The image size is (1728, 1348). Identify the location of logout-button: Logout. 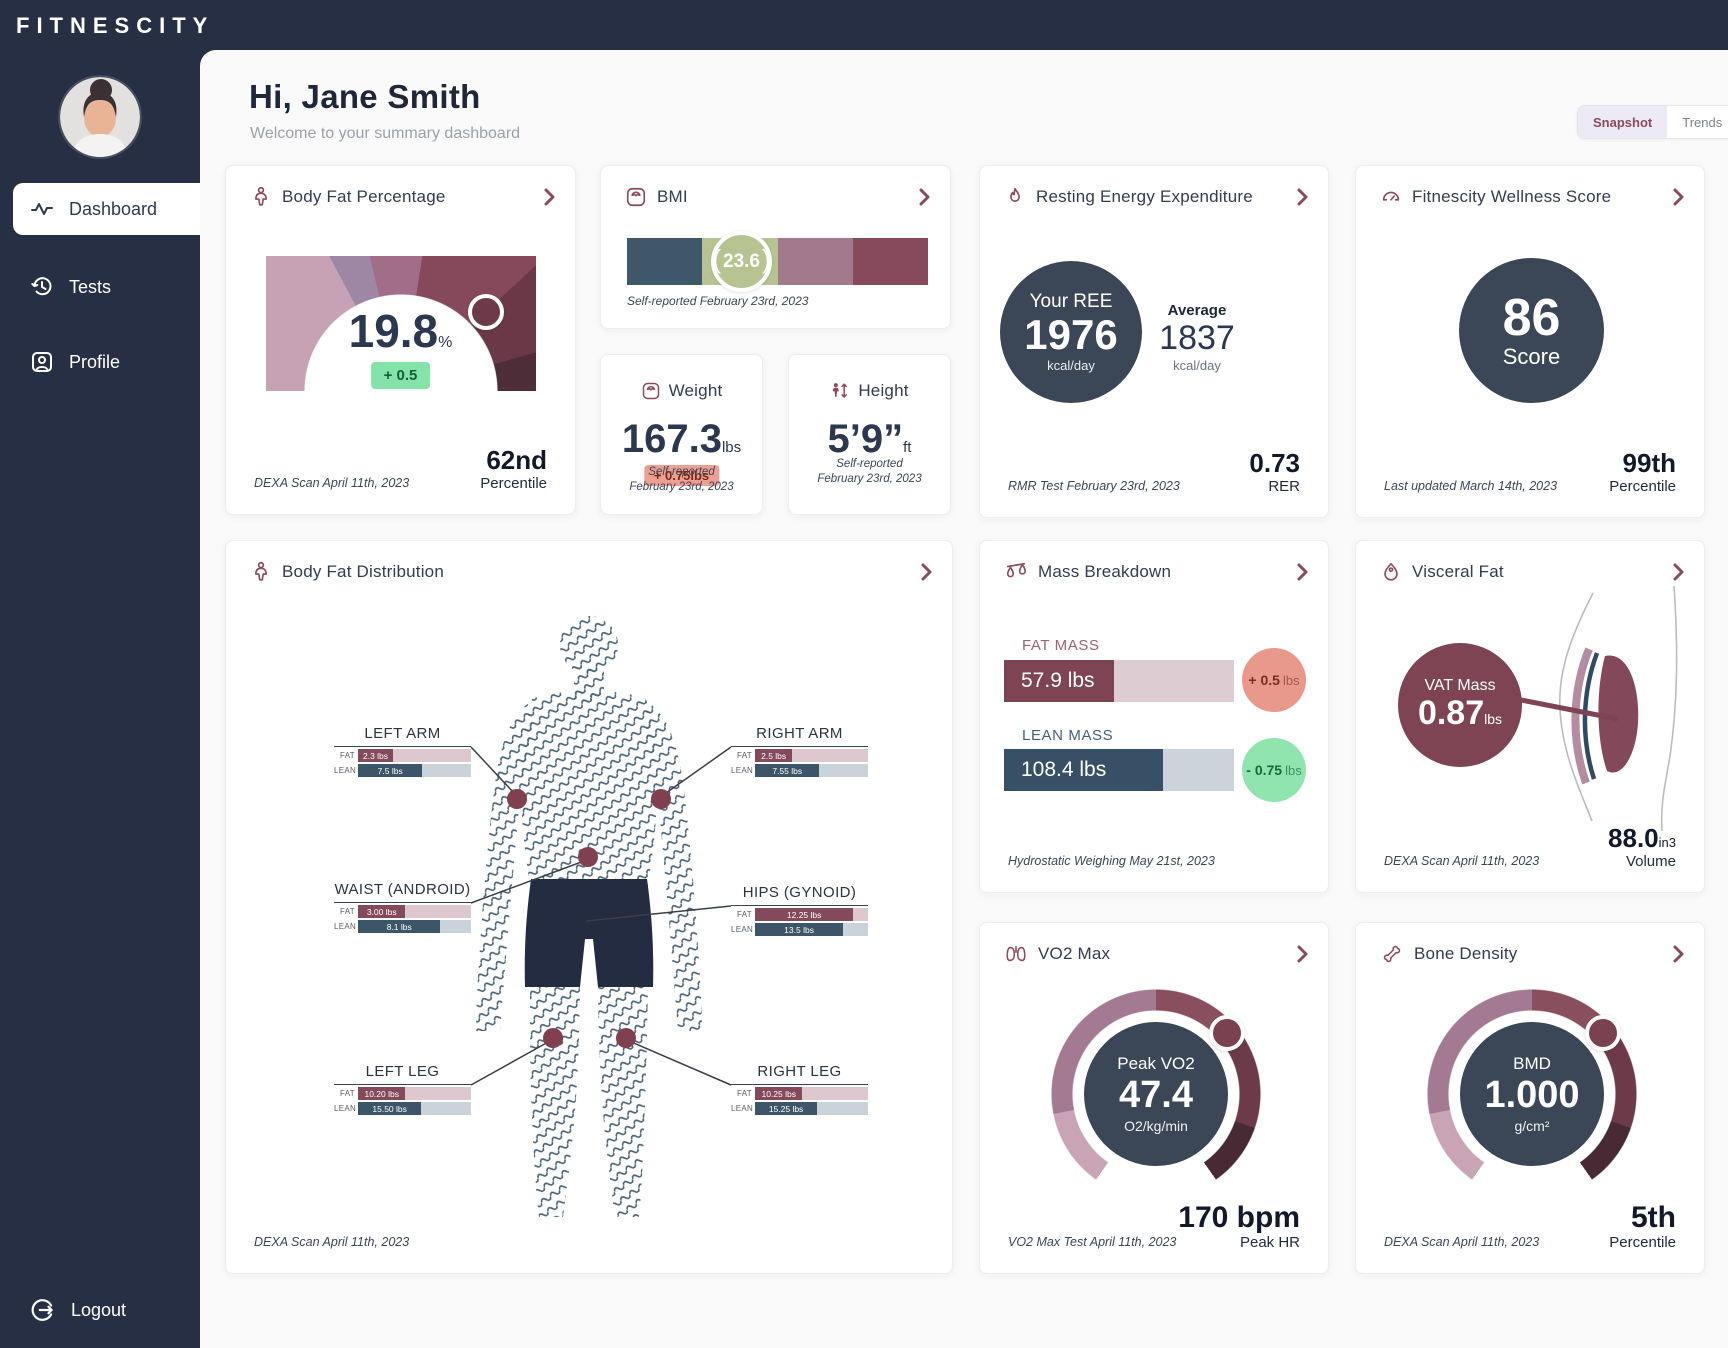
(100, 1310).